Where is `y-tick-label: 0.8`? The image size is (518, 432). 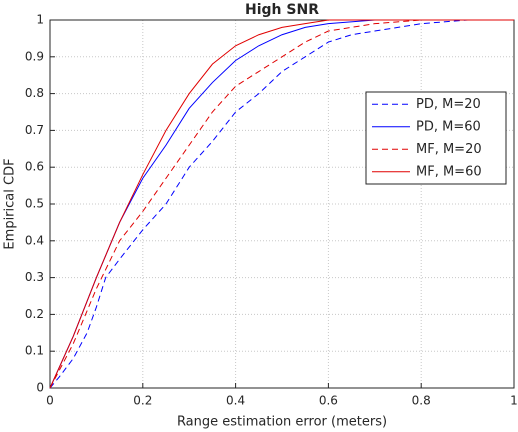
y-tick-label: 0.8 is located at coordinates (34, 93).